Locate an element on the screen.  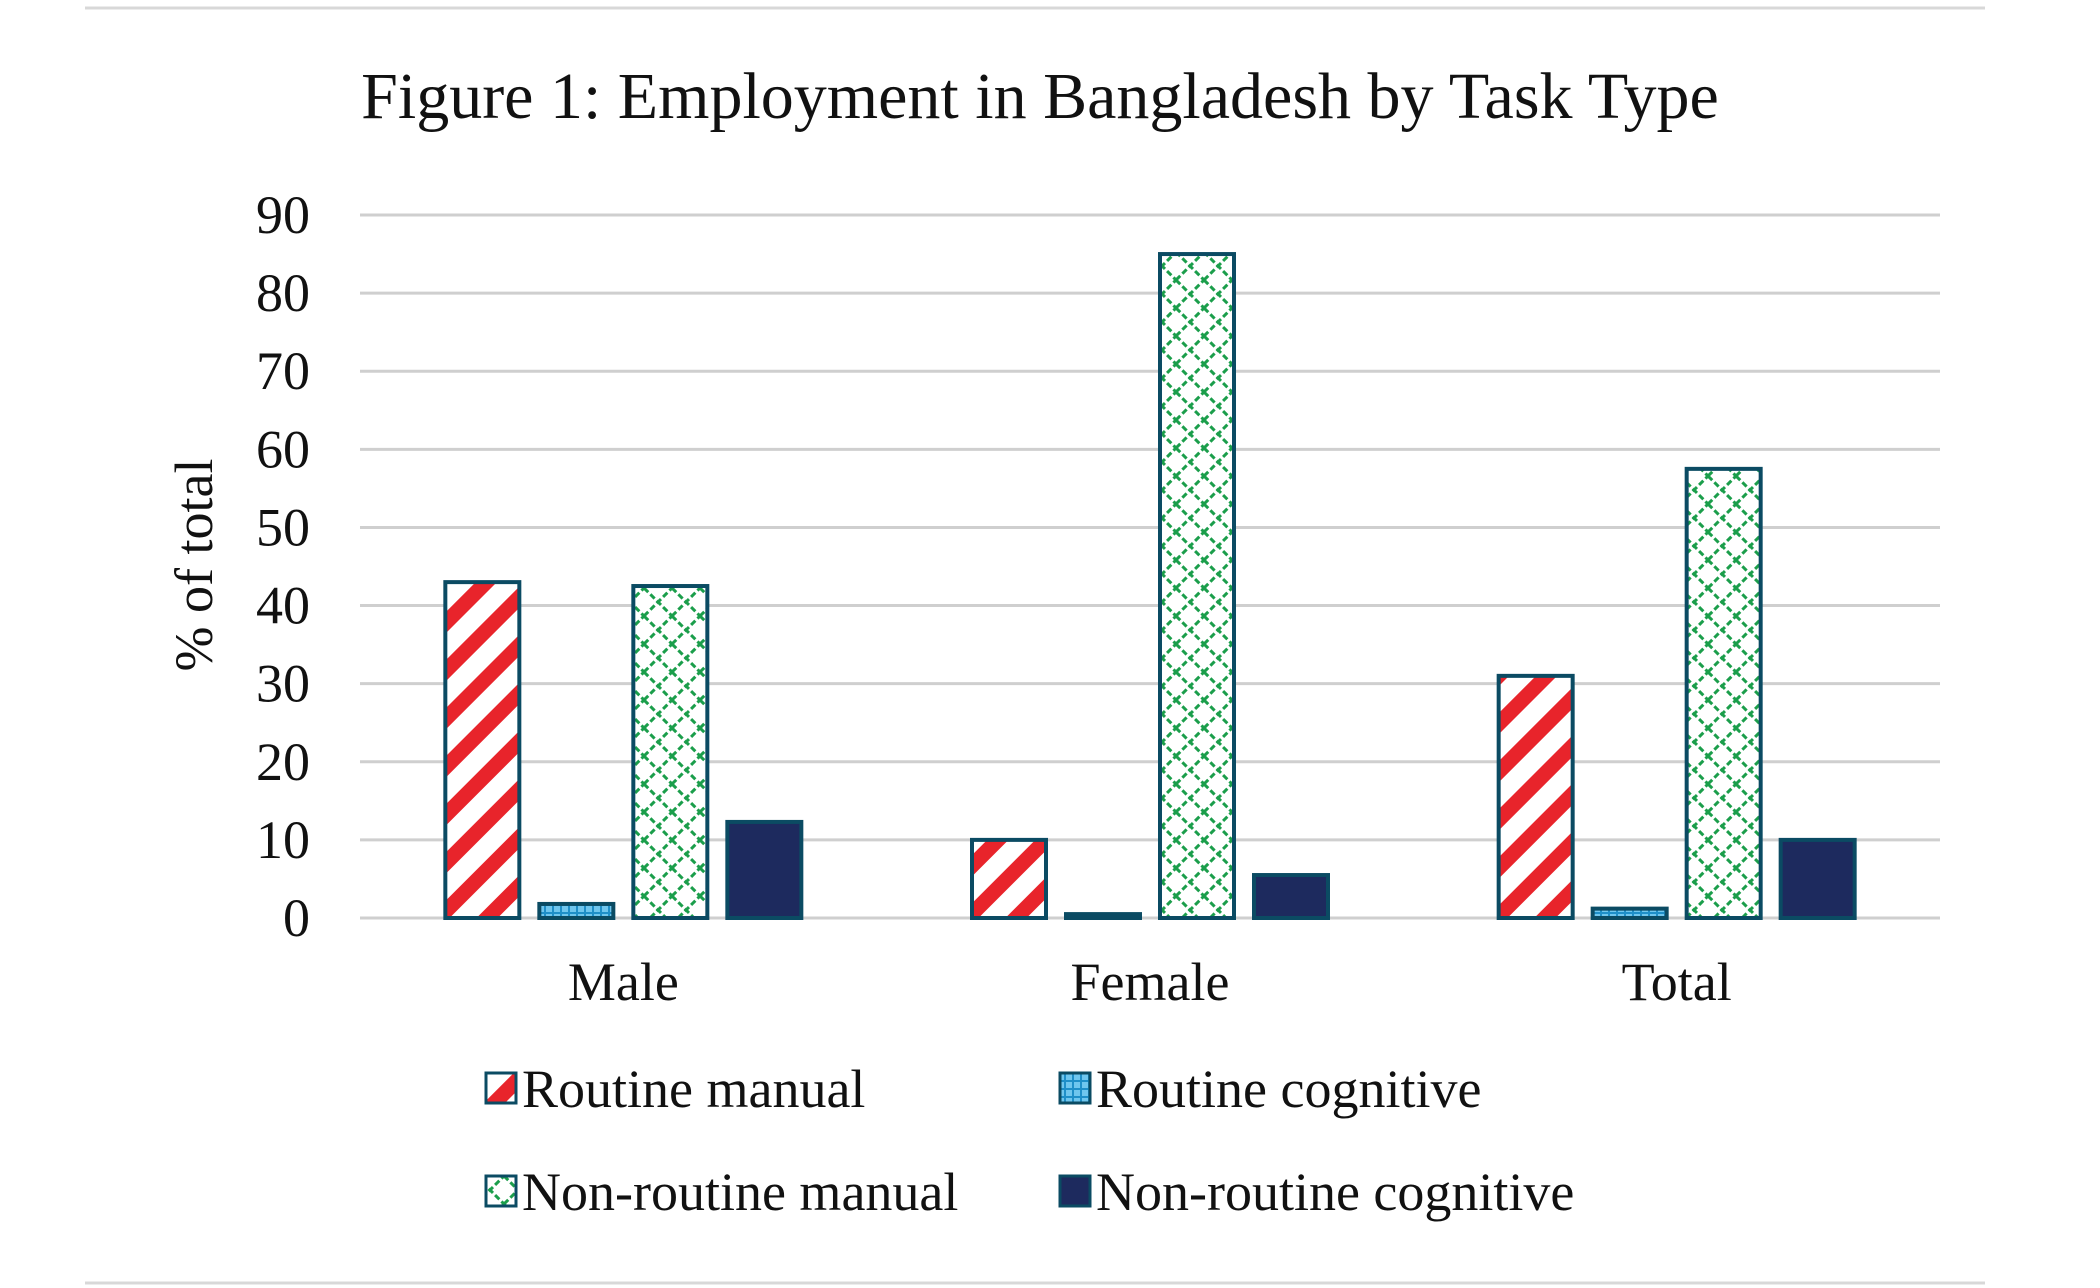
y-tick-label: 80 is located at coordinates (283, 293).